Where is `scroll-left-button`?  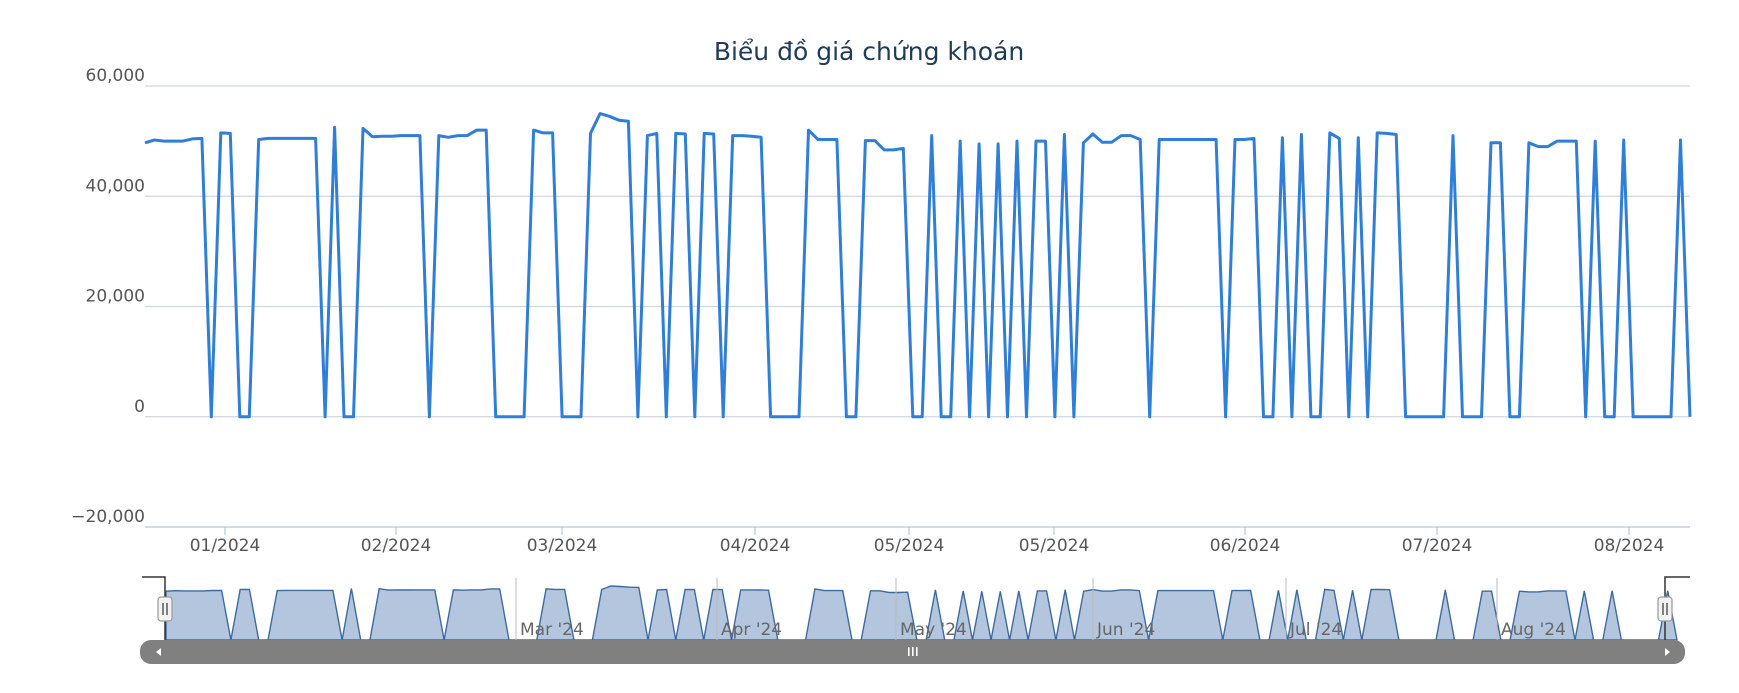 scroll-left-button is located at coordinates (152, 652).